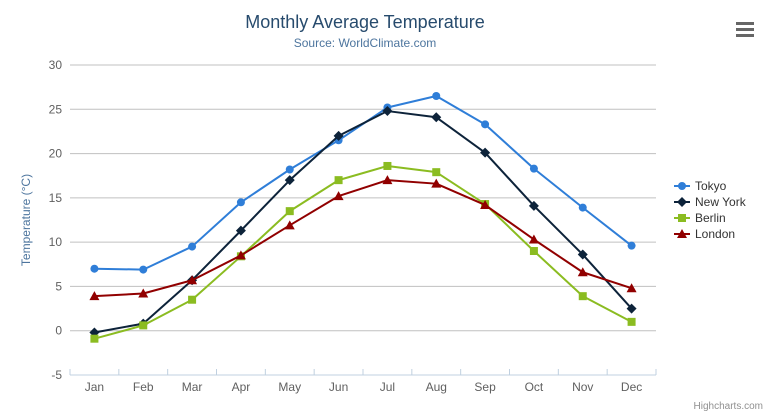 This screenshot has width=769, height=416. I want to click on x-axis-tick-label: May, so click(289, 387).